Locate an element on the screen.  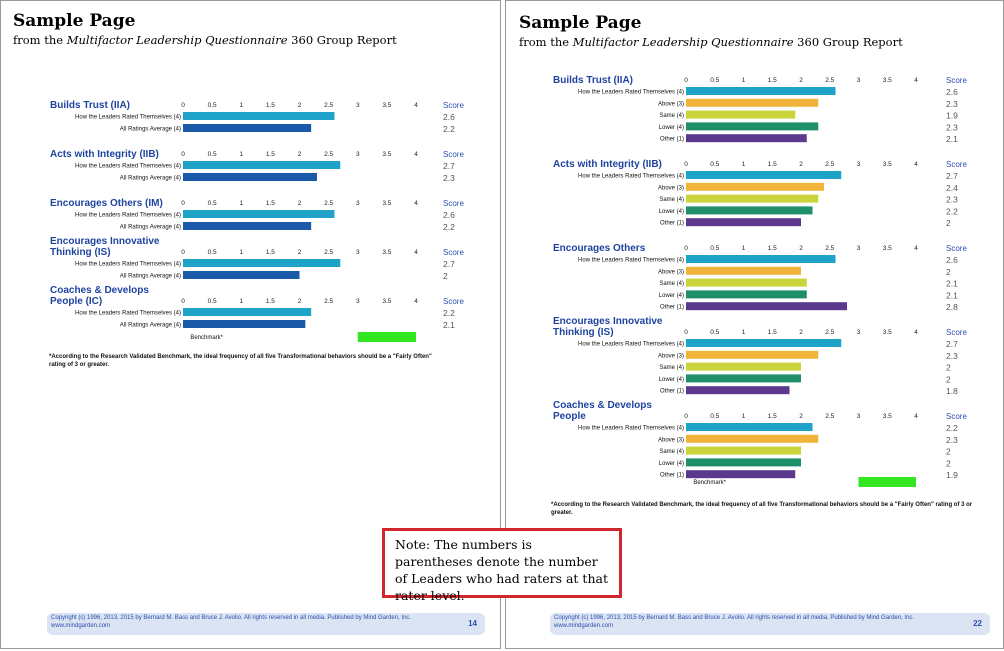
section-title: Thinking (IS) is located at coordinates (80, 252).